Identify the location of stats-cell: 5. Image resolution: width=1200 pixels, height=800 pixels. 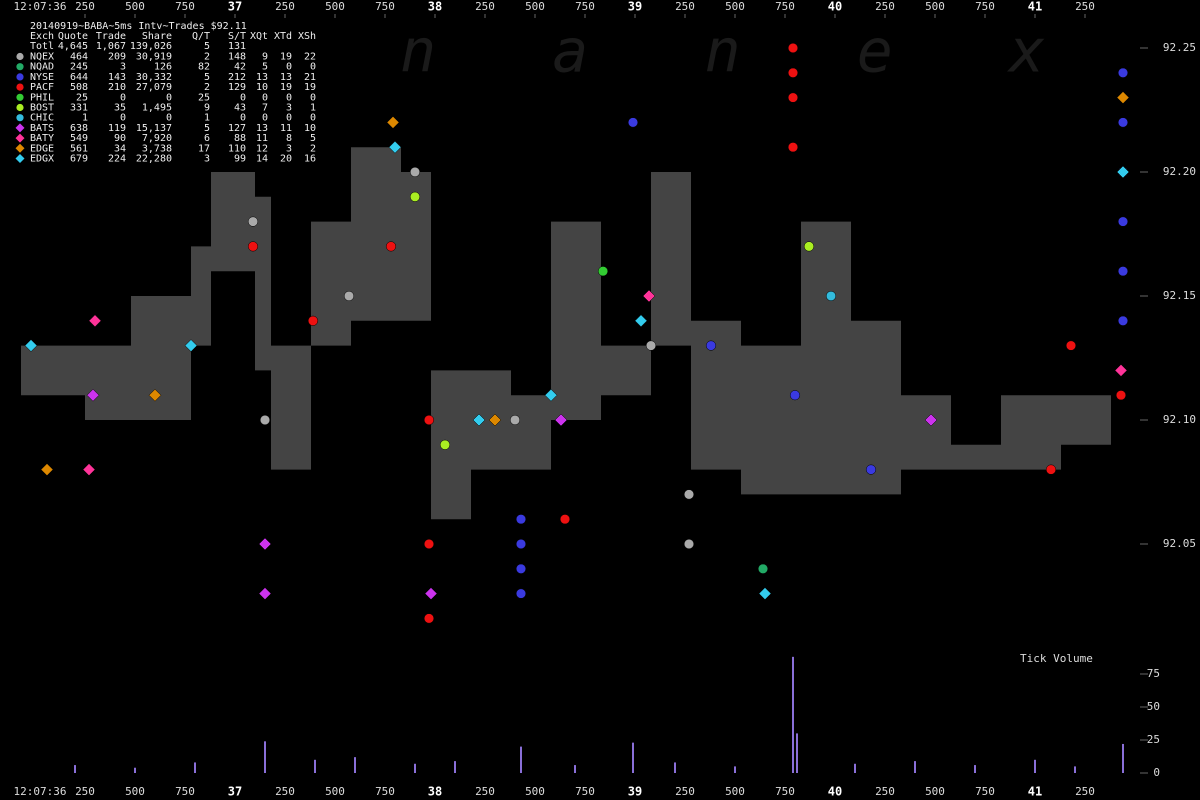
(265, 67).